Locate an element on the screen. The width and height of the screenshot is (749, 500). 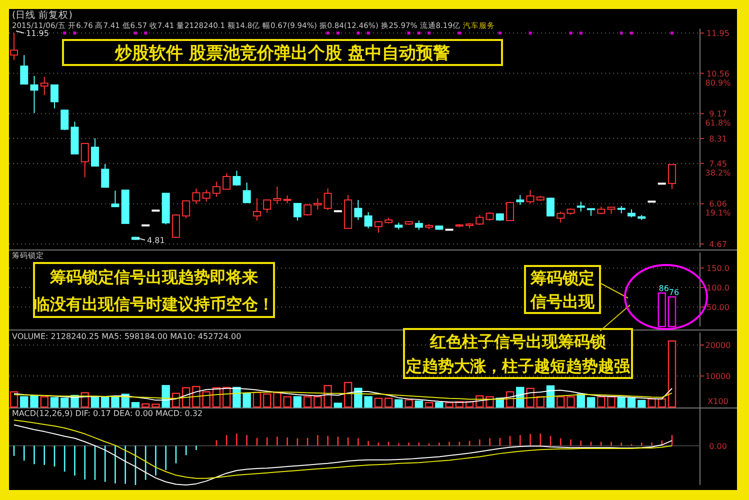
chart-title: MACD(12,26,9) DIF: 0.17 DEA: 0.00 MACD: 0.32 is located at coordinates (107, 413).